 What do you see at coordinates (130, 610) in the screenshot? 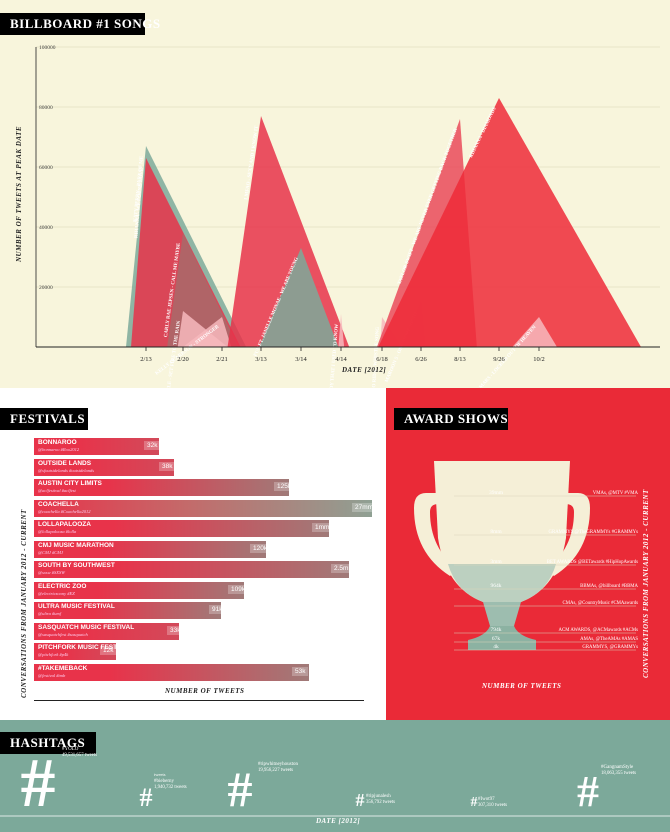
I see `festival-row: ULTRA MUSIC FESTIVAL @ultra #umf 91k` at bounding box center [130, 610].